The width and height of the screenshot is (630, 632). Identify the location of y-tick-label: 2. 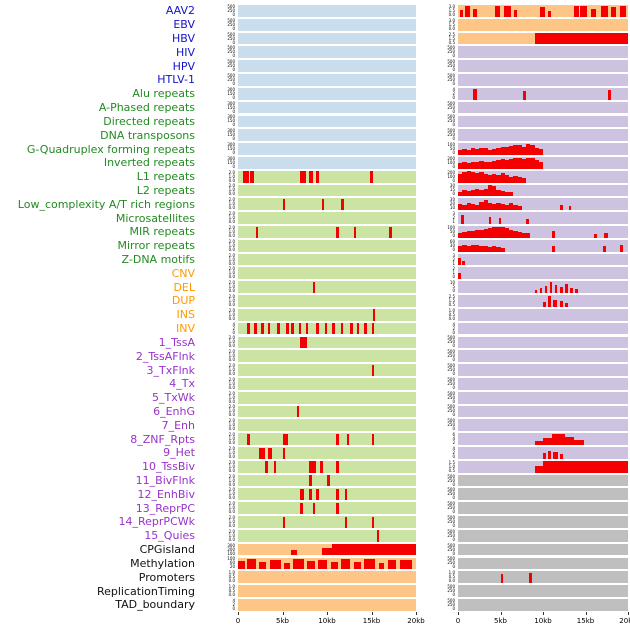
(453, 269).